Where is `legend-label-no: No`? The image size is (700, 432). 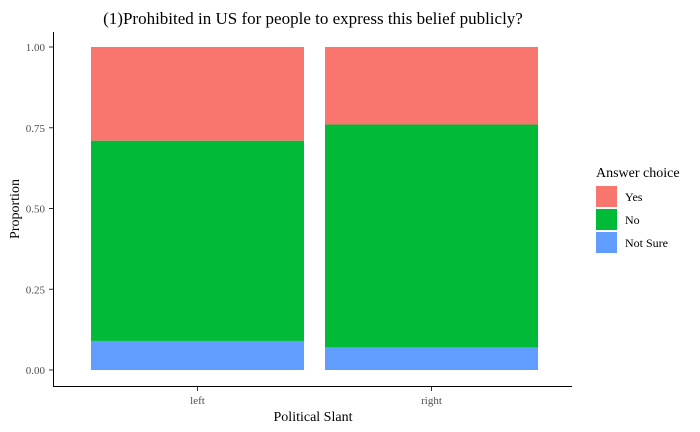 legend-label-no: No is located at coordinates (632, 220).